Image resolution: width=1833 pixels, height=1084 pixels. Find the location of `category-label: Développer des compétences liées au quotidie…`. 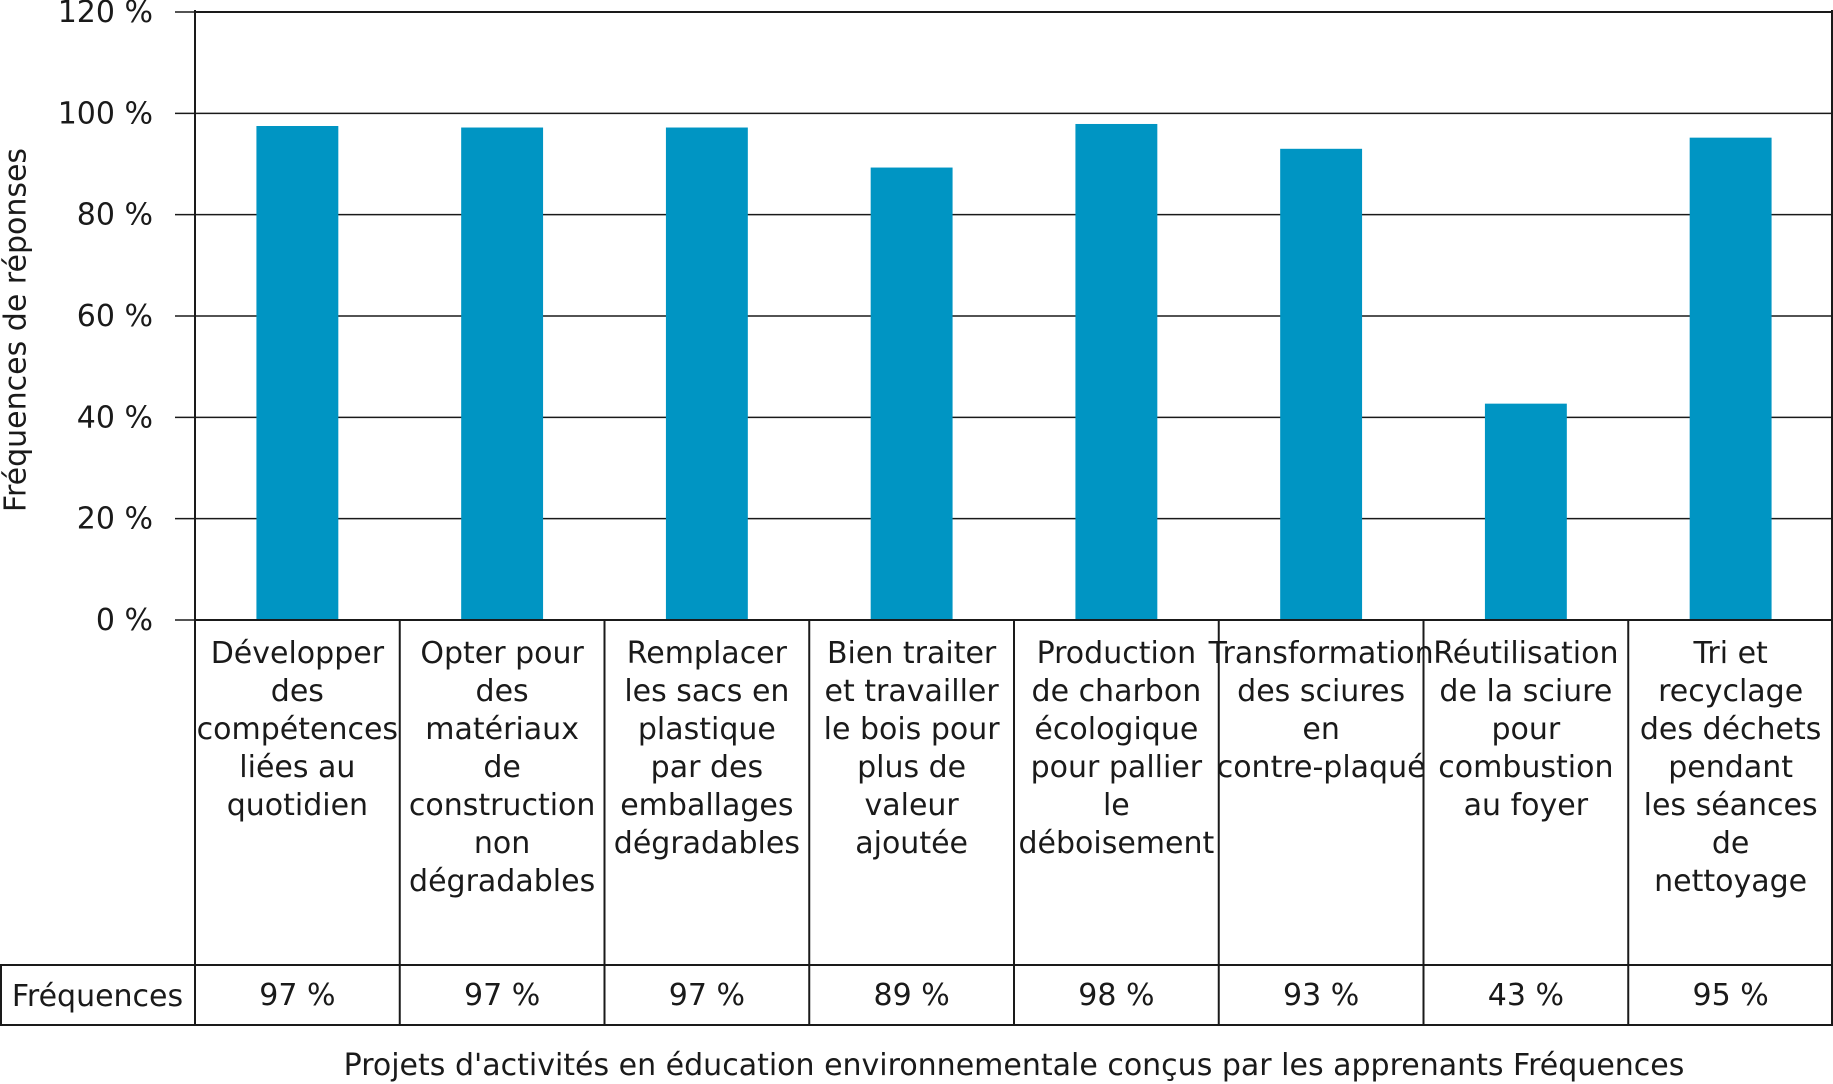

category-label: Développer des compétences liées au quotidie… is located at coordinates (297, 729).